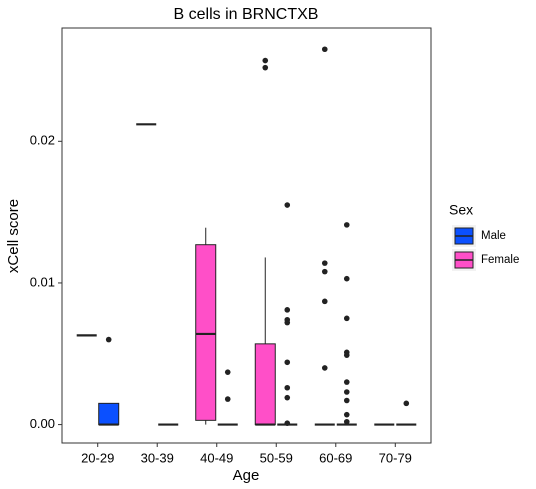  Describe the element at coordinates (395, 457) in the screenshot. I see `x-tick-label: 70-79` at that location.